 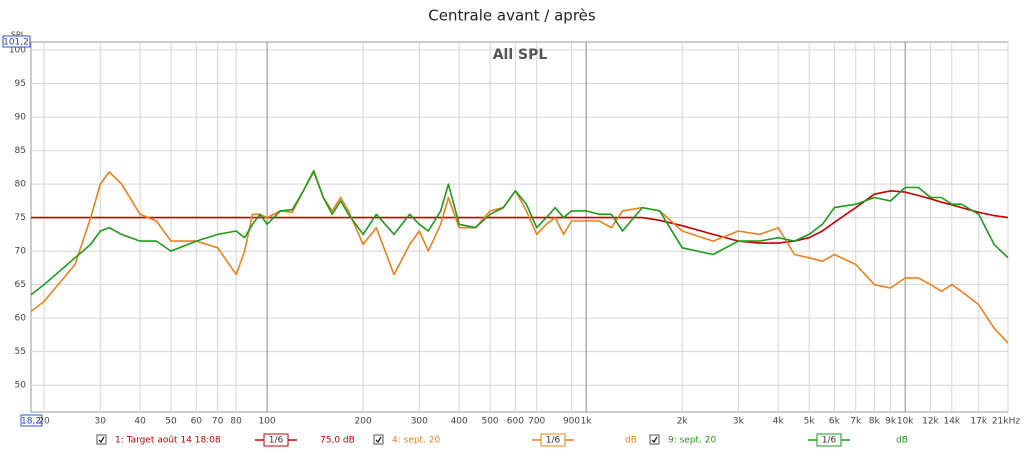 What do you see at coordinates (21, 118) in the screenshot?
I see `y-tick-label: 90` at bounding box center [21, 118].